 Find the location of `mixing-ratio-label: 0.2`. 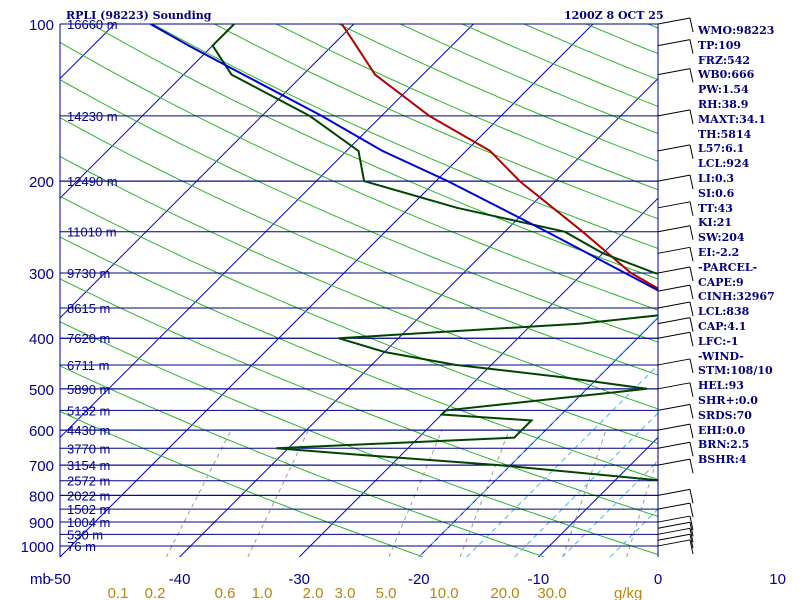

mixing-ratio-label: 0.2 is located at coordinates (155, 592).